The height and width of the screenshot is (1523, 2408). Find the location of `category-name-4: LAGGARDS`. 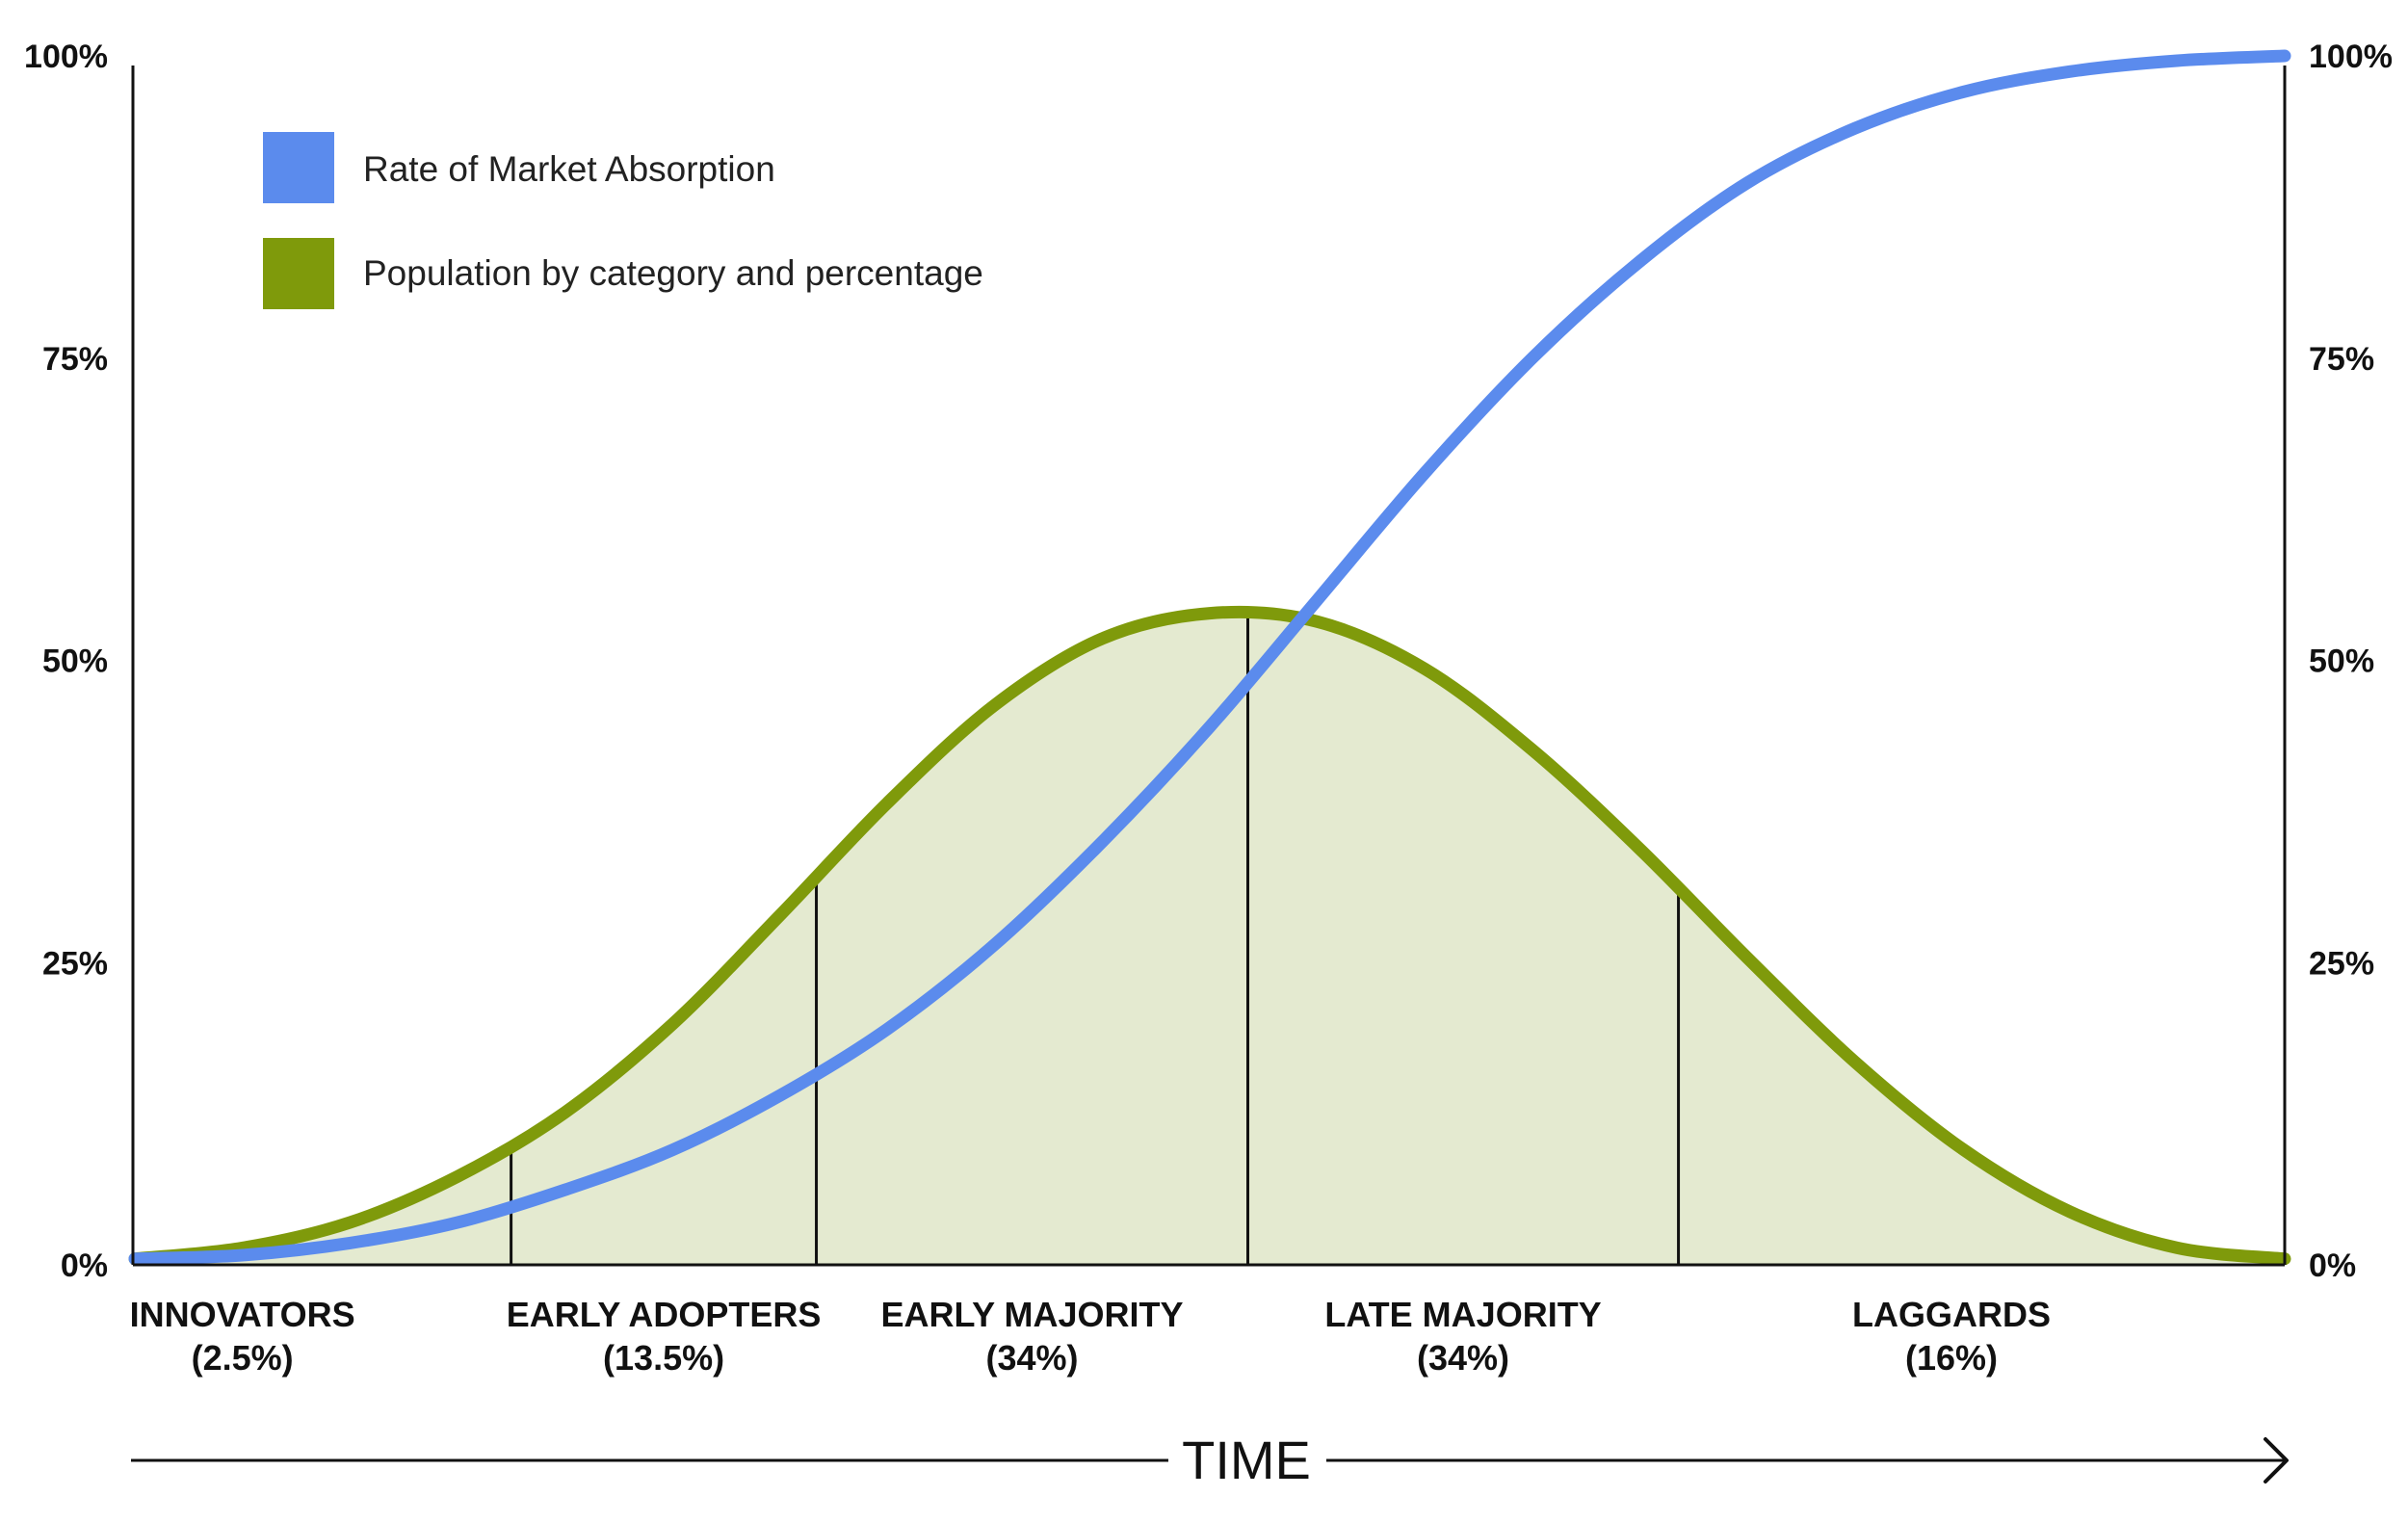

category-name-4: LAGGARDS is located at coordinates (1951, 1314).